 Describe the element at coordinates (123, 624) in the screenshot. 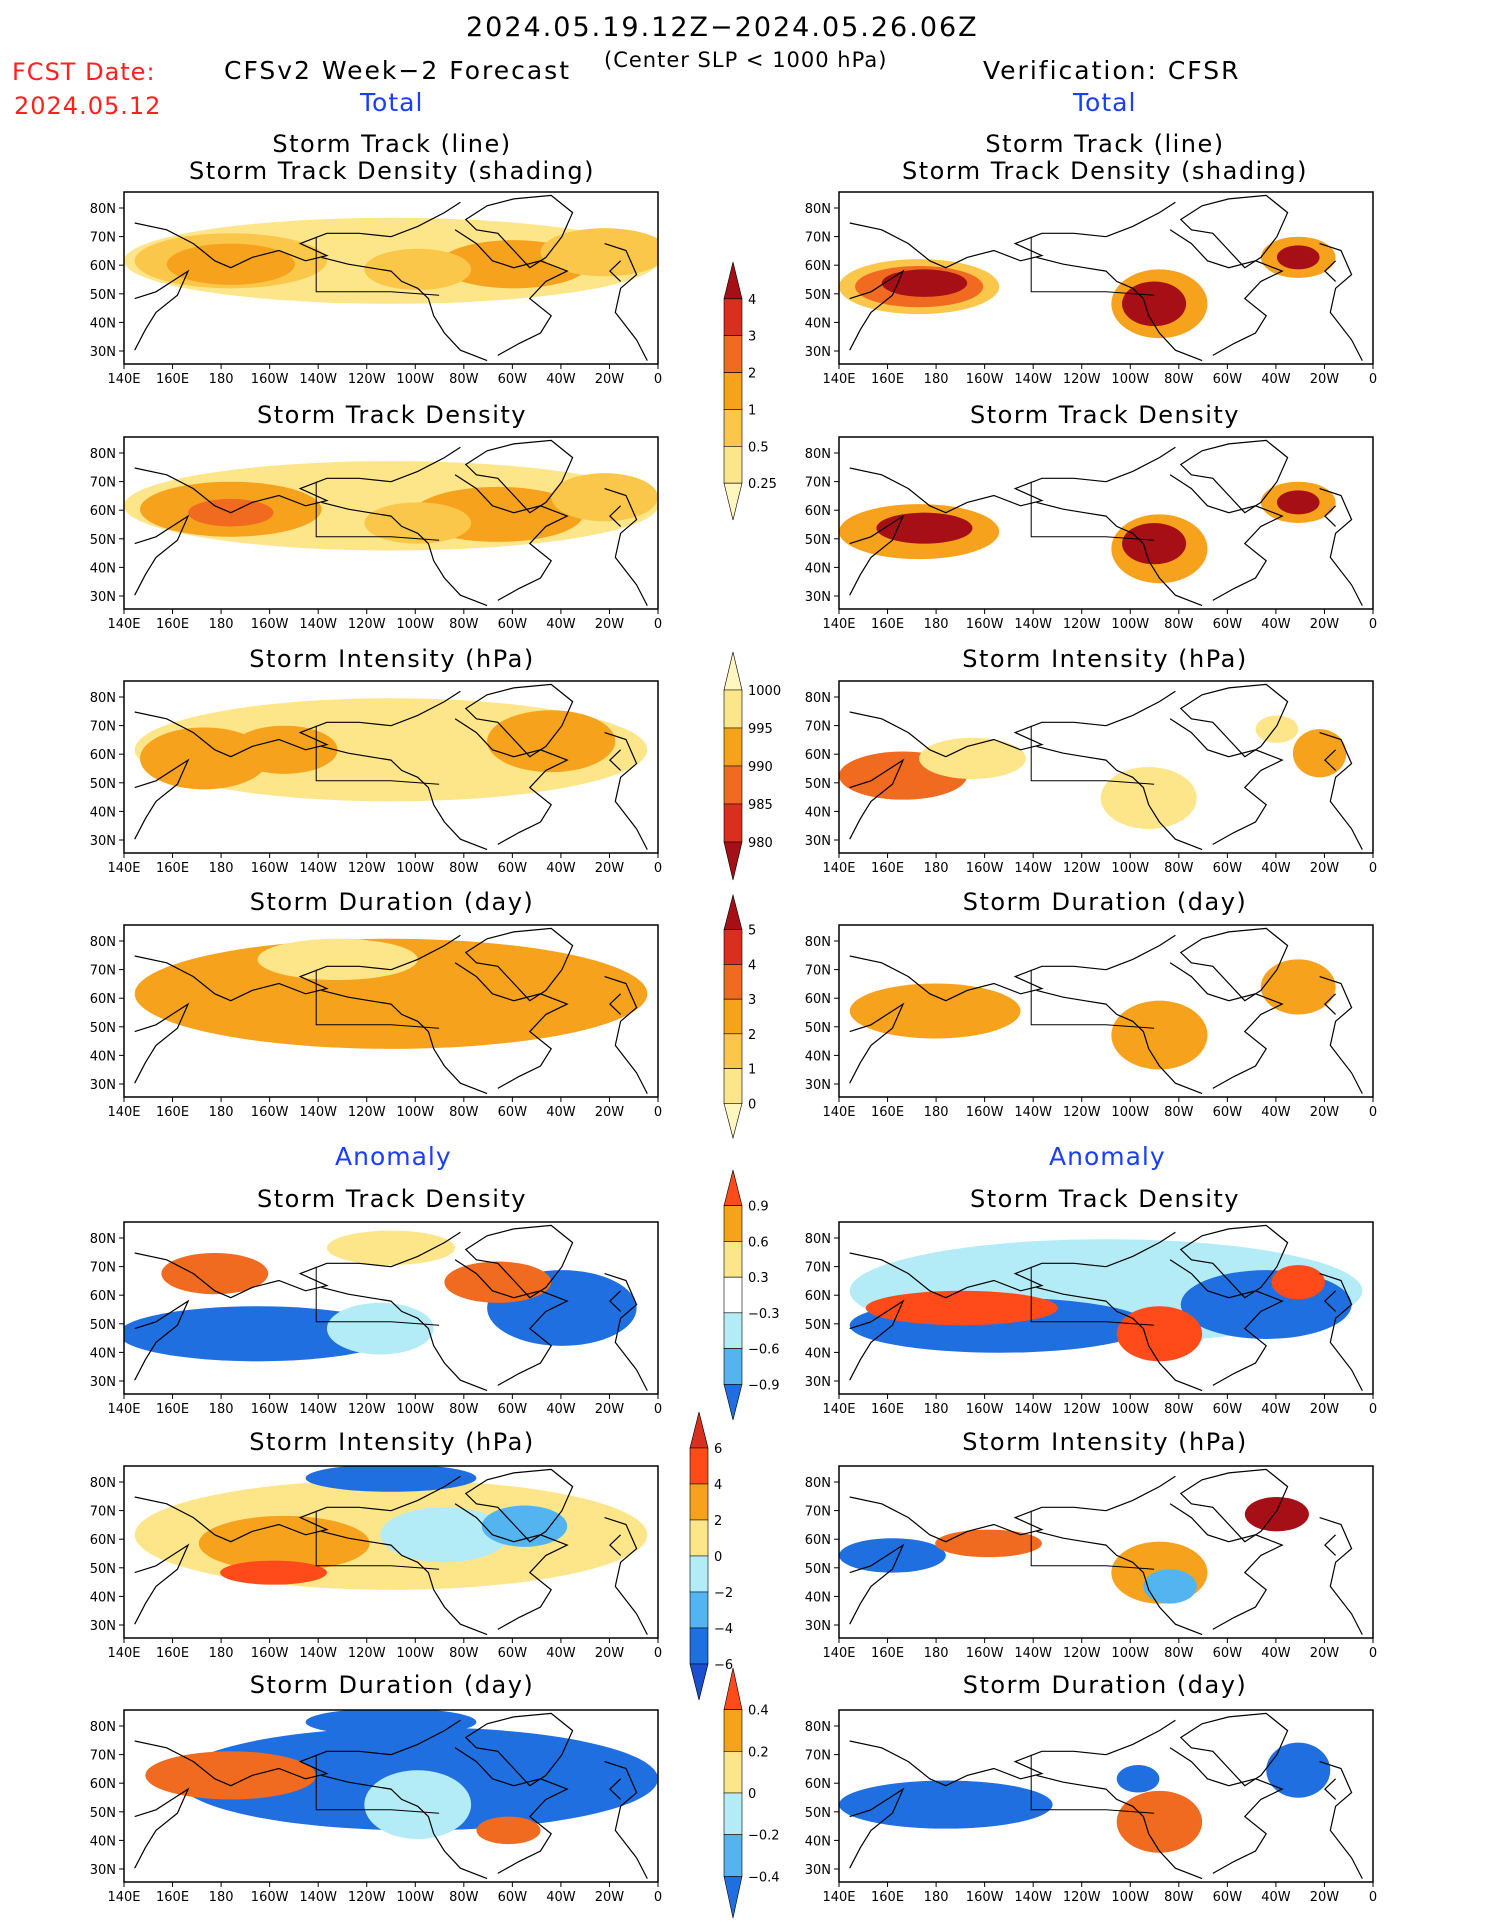

I see `lon-label-l2-0: 140E` at that location.